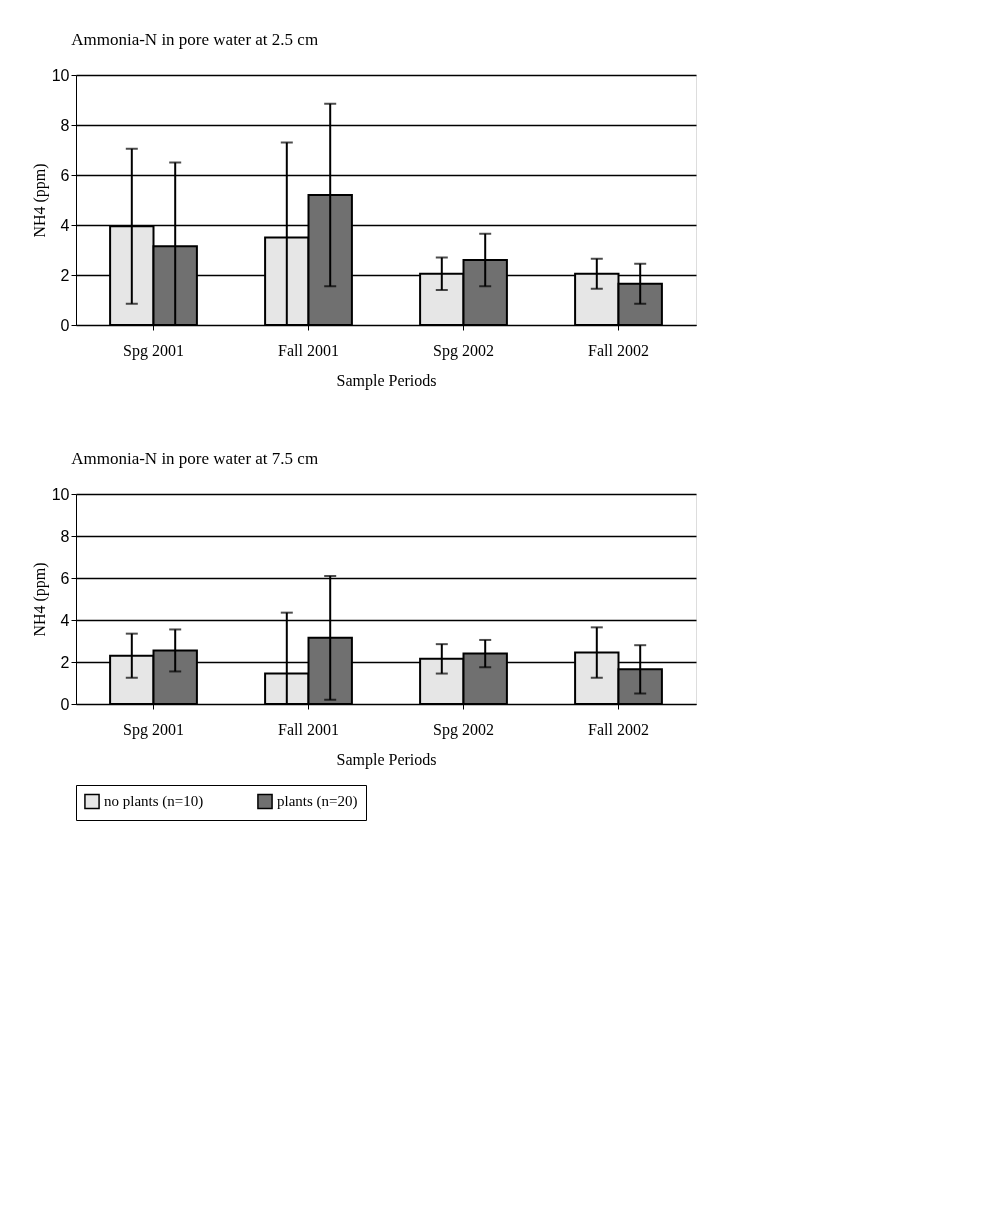 Image resolution: width=985 pixels, height=1232 pixels. Describe the element at coordinates (195, 39) in the screenshot. I see `chart-title: Ammonia-N in pore water at 2.5 cm` at that location.